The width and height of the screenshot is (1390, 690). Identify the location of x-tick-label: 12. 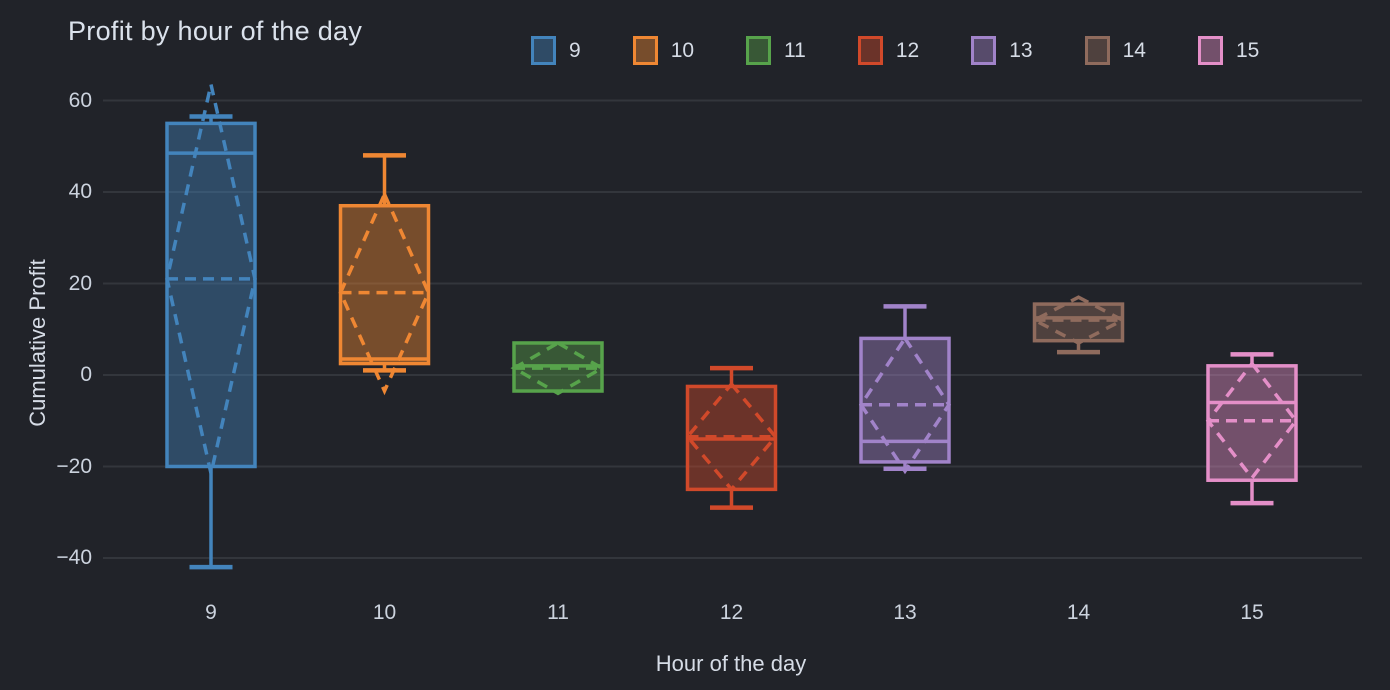
(731, 612).